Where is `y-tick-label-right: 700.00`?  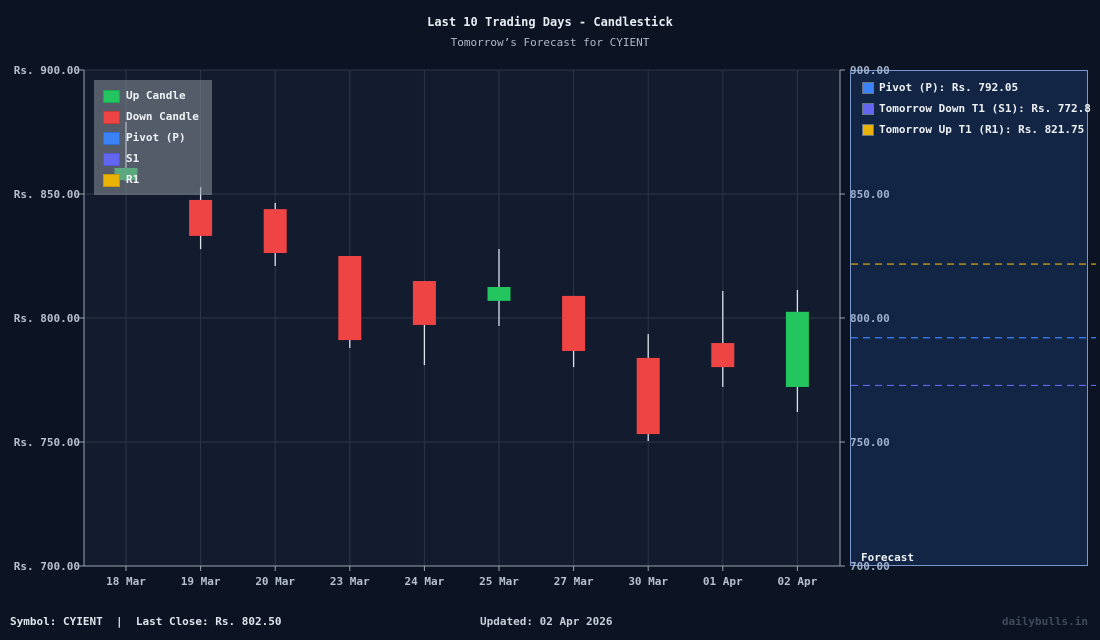
y-tick-label-right: 700.00 is located at coordinates (870, 566).